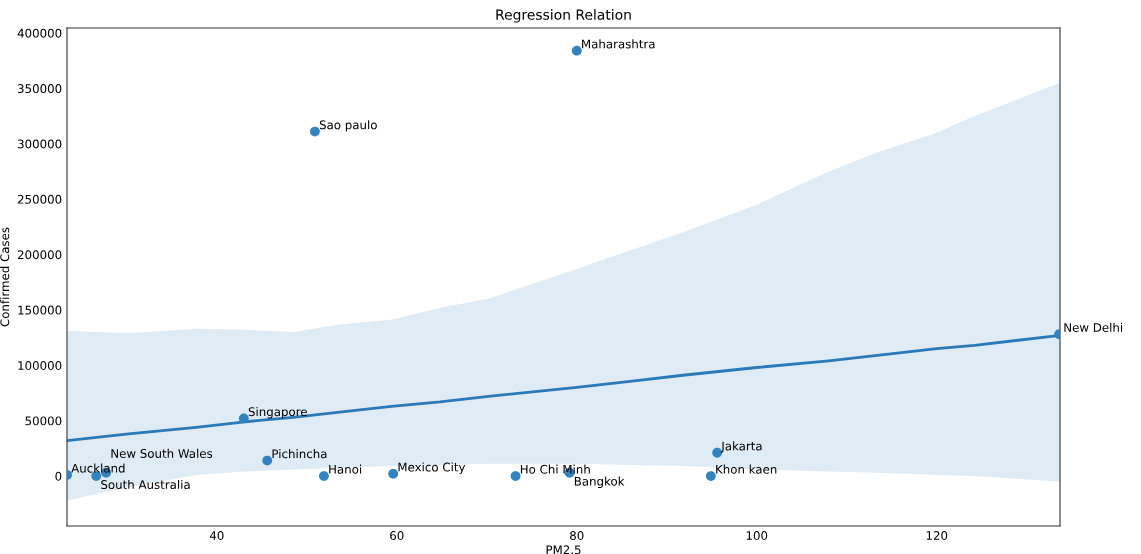 The width and height of the screenshot is (1141, 554). I want to click on y-tick-label: 0, so click(58, 476).